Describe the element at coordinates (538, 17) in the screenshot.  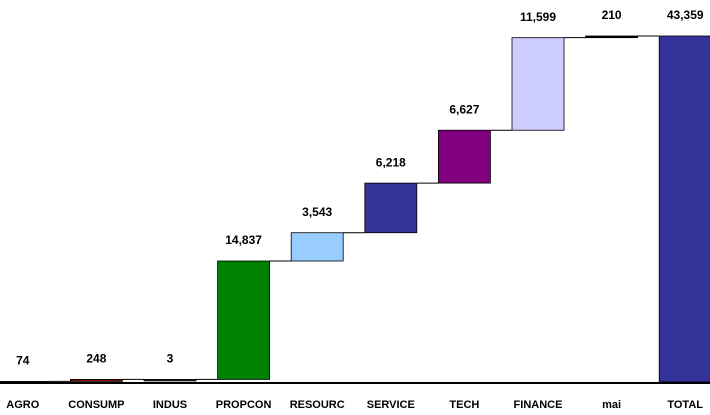
I see `value-label: 11,599` at that location.